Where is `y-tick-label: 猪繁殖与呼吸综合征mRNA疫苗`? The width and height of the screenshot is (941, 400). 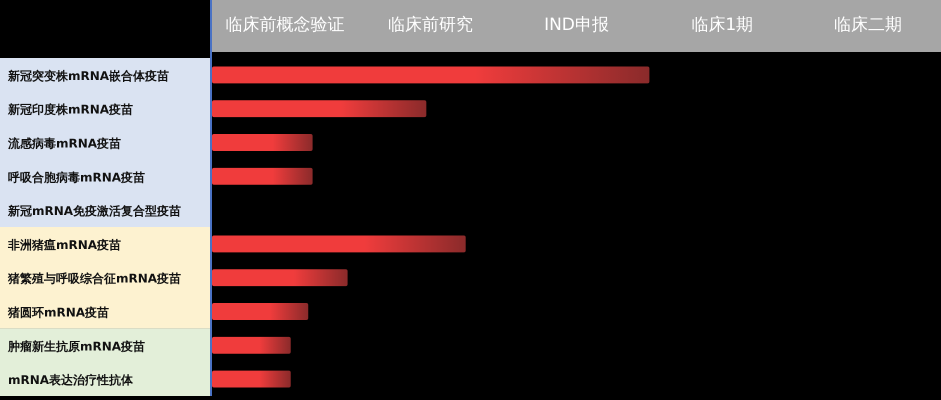
y-tick-label: 猪繁殖与呼吸综合征mRNA疫苗 is located at coordinates (94, 279).